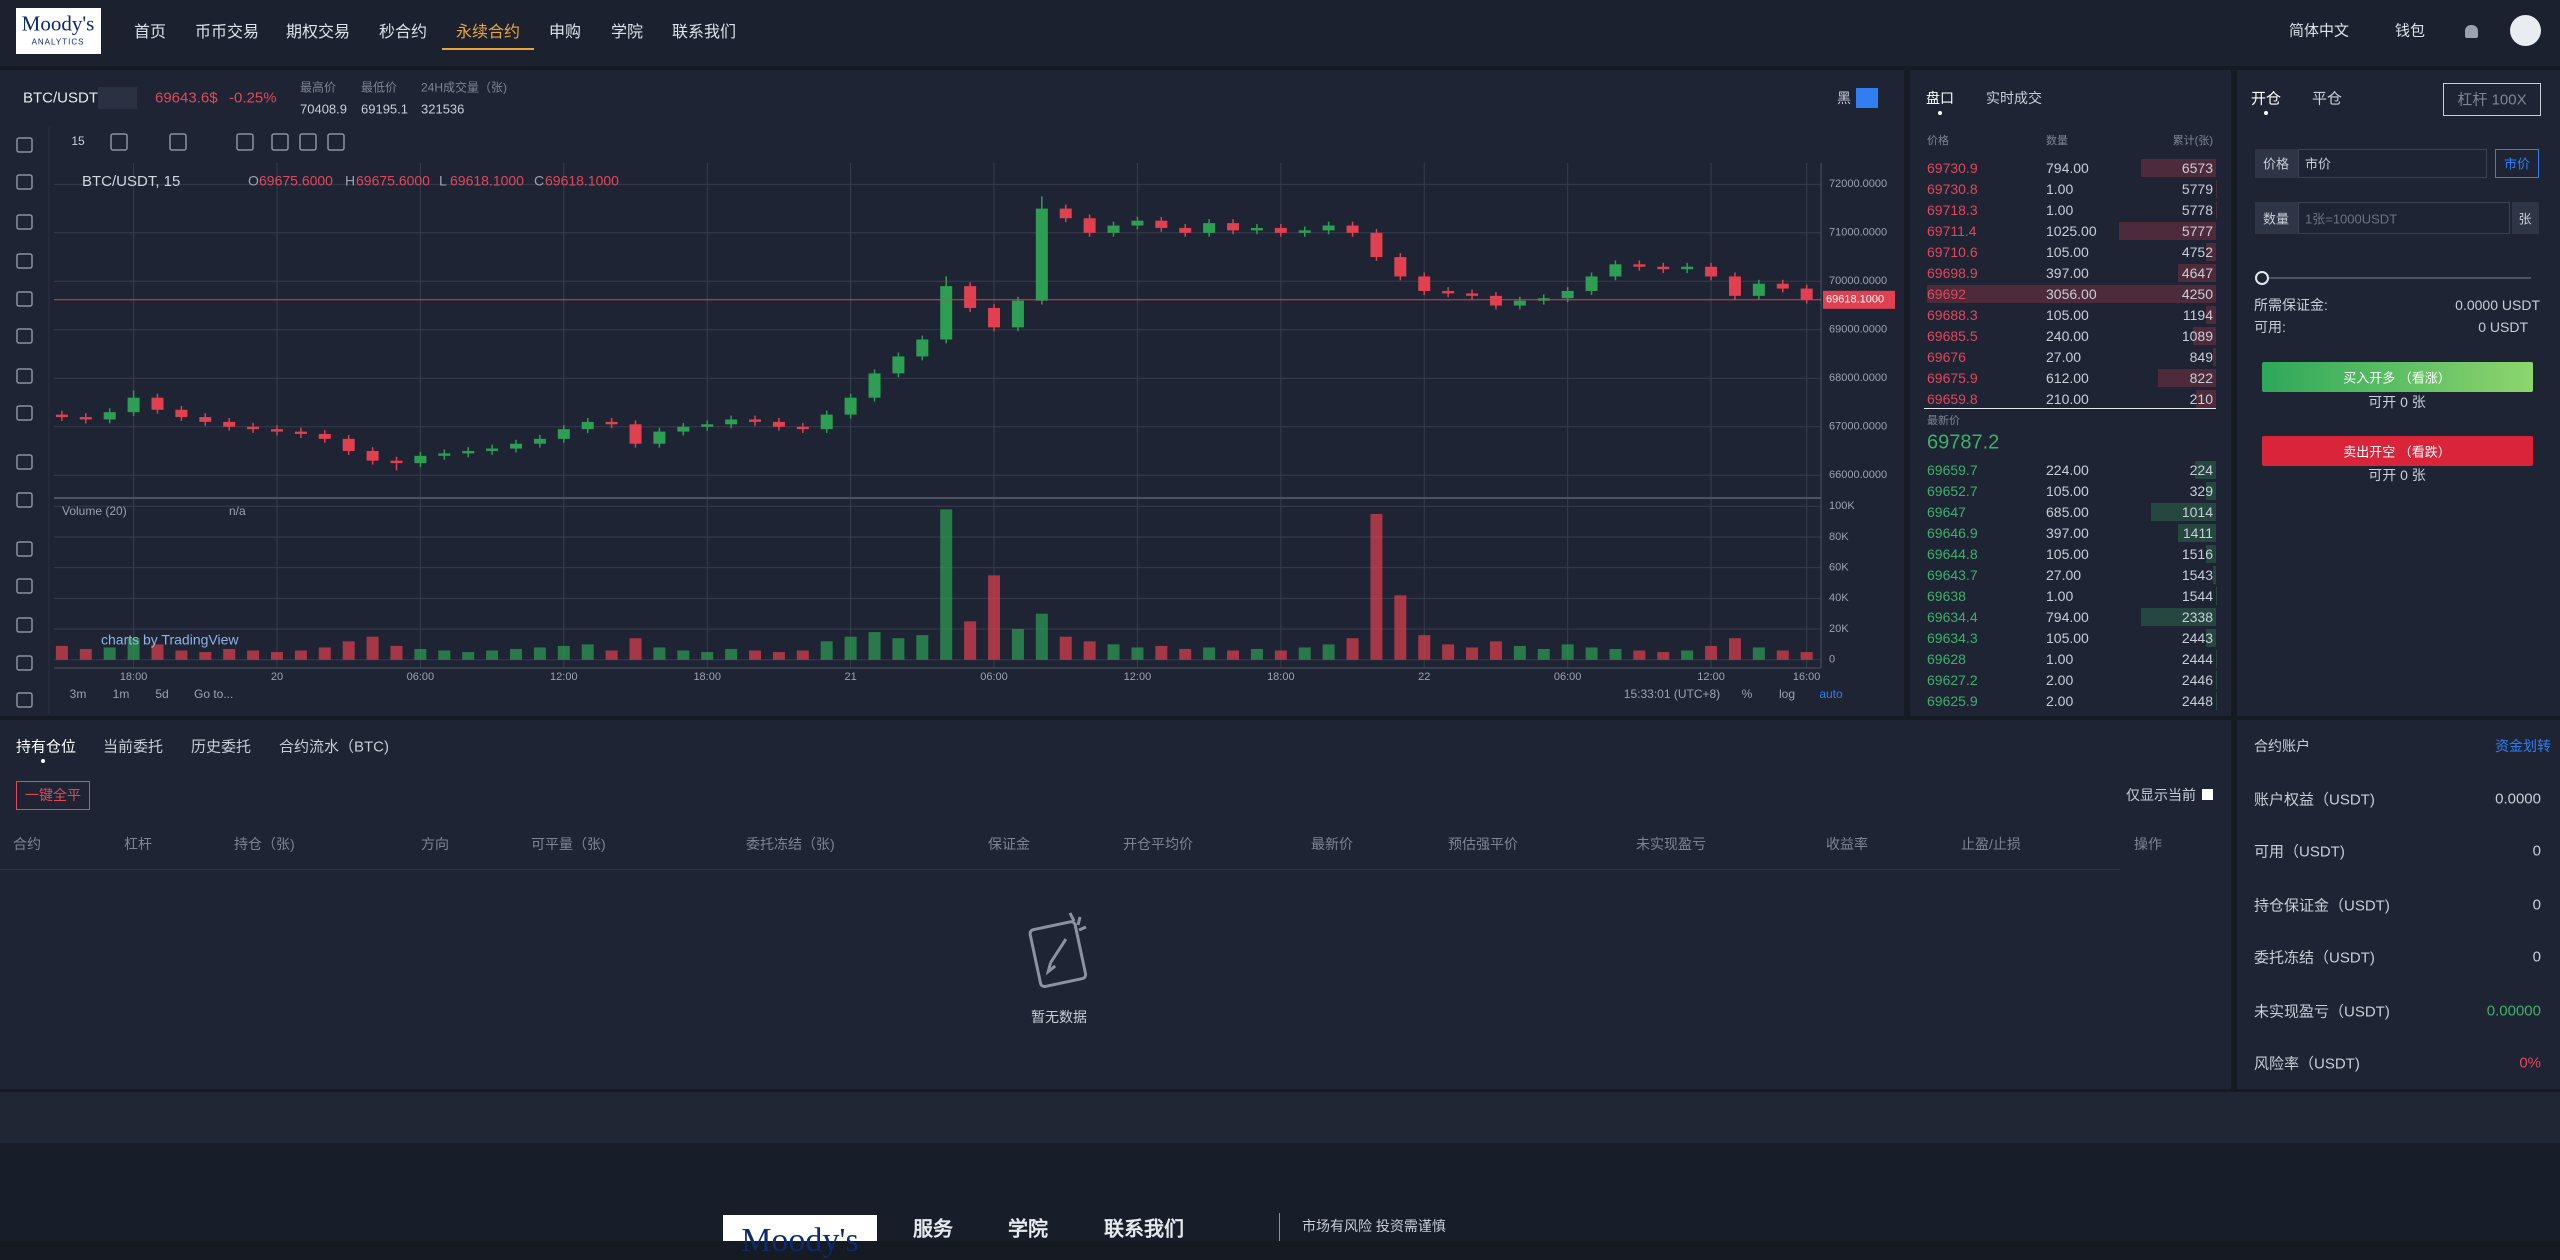  I want to click on legend-value: 69618.1000, so click(582, 181).